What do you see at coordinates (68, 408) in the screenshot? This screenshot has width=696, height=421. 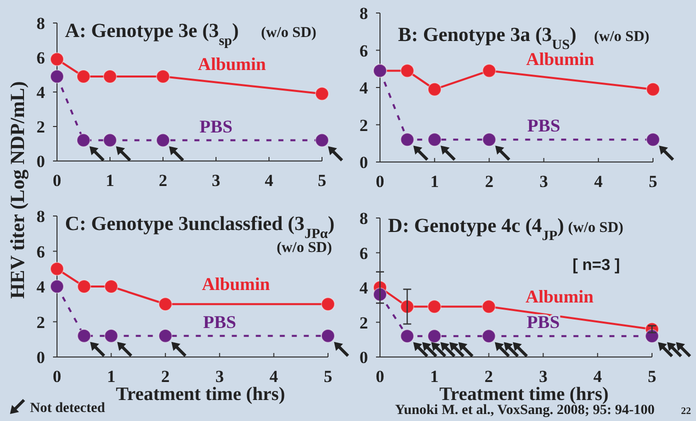 I see `text: Not detected` at bounding box center [68, 408].